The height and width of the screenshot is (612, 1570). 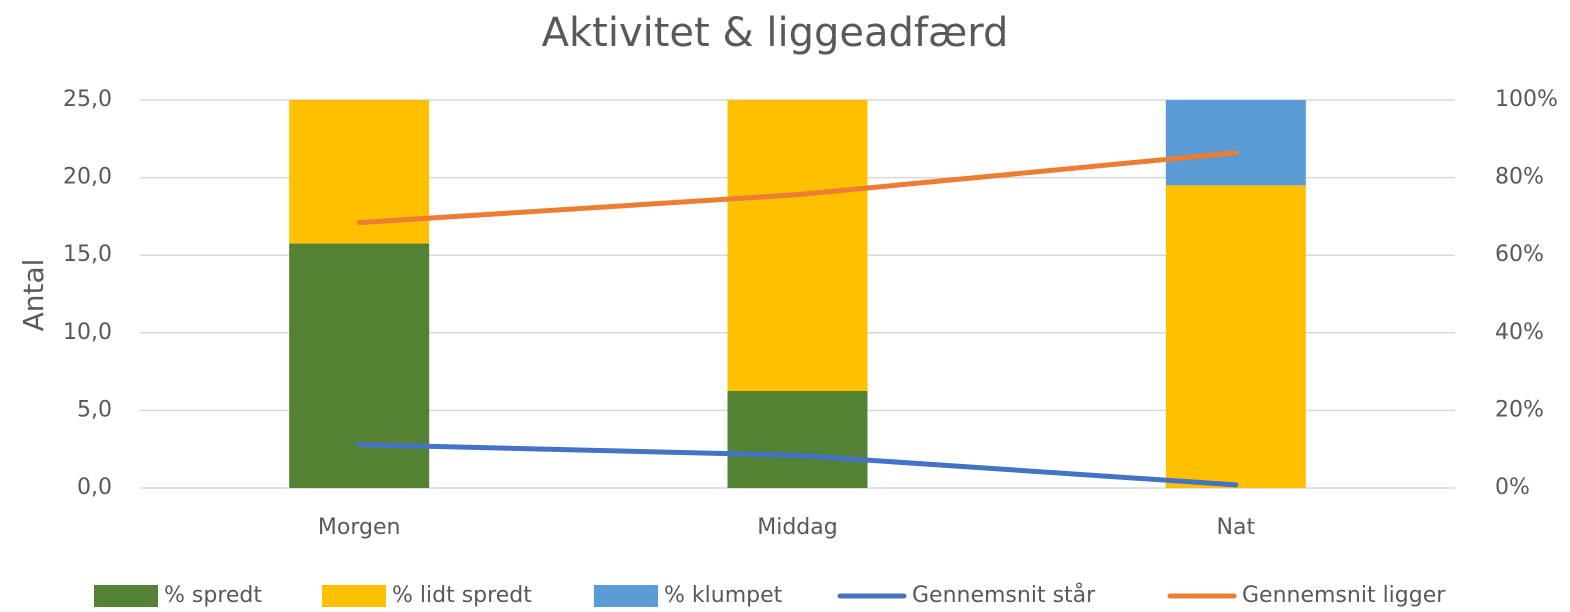 I want to click on y2-tick-label: 40%, so click(x=1519, y=332).